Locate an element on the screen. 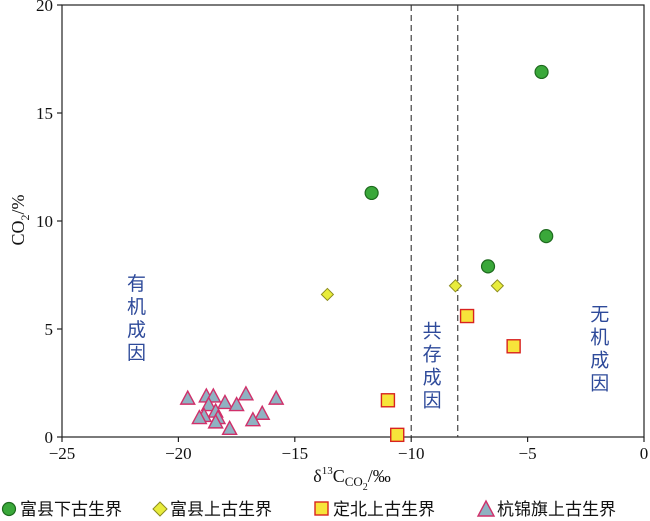  legend: 富县下古生界 富县上古生界 定北上古生界 杭锦旗上古生界 is located at coordinates (308, 509).